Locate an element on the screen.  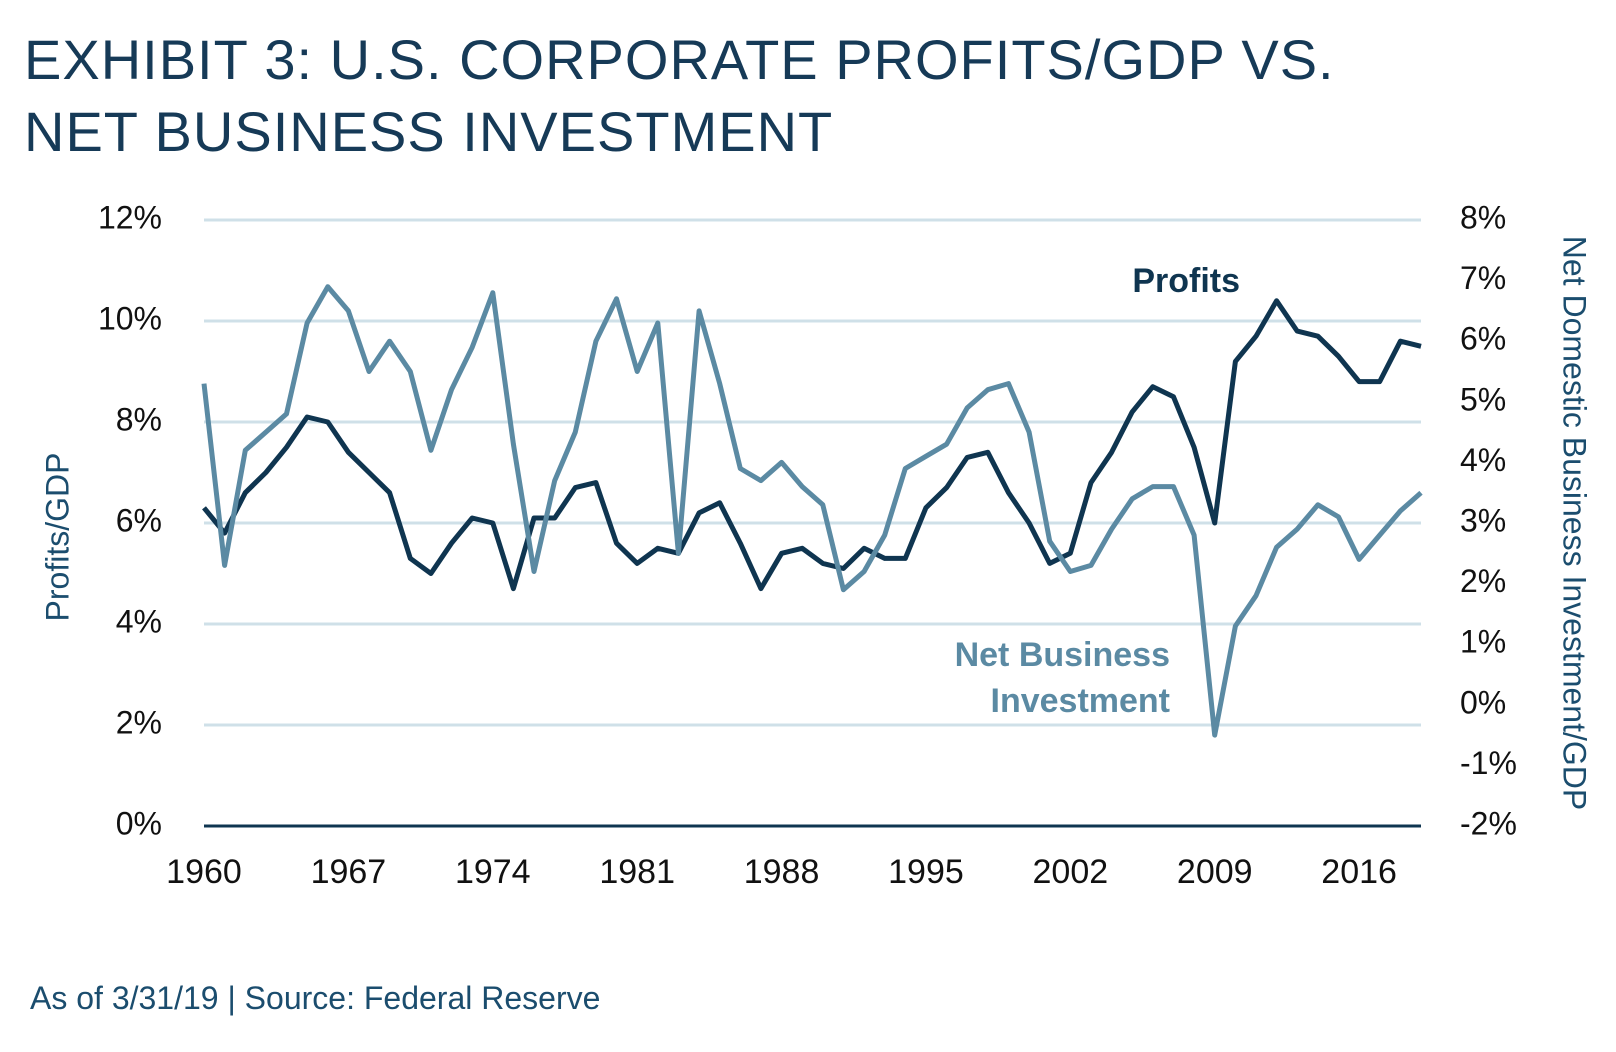
source-note: As of 3/31/19 | Source: Federal Reserve is located at coordinates (315, 998).